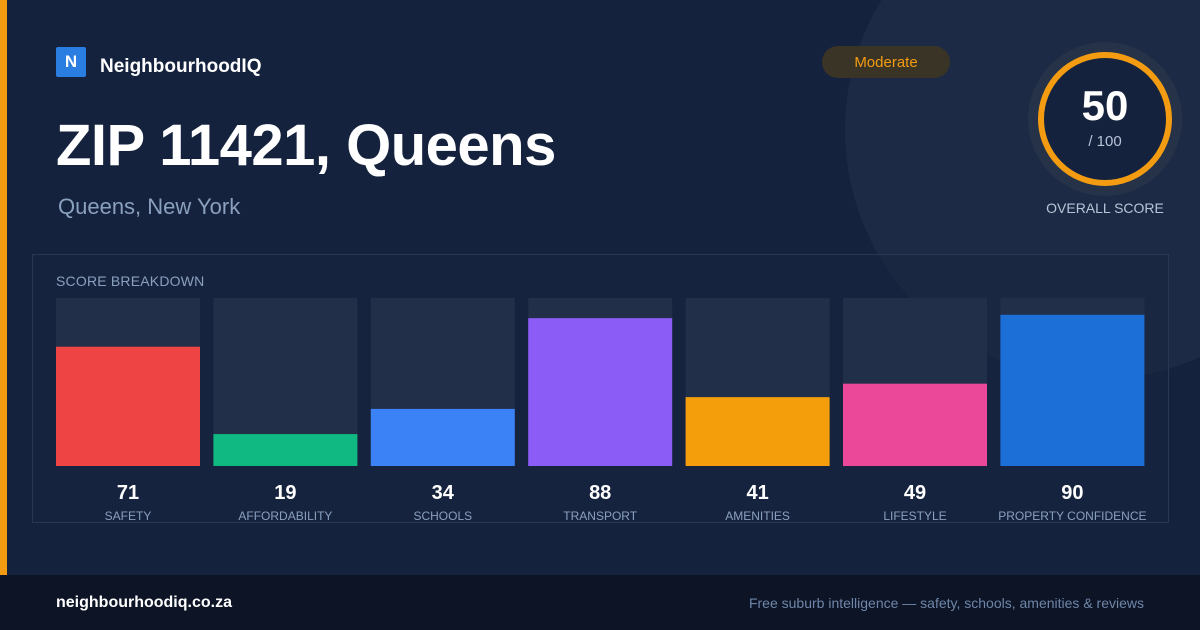  I want to click on bar-label-schools: SCHOOLS, so click(442, 516).